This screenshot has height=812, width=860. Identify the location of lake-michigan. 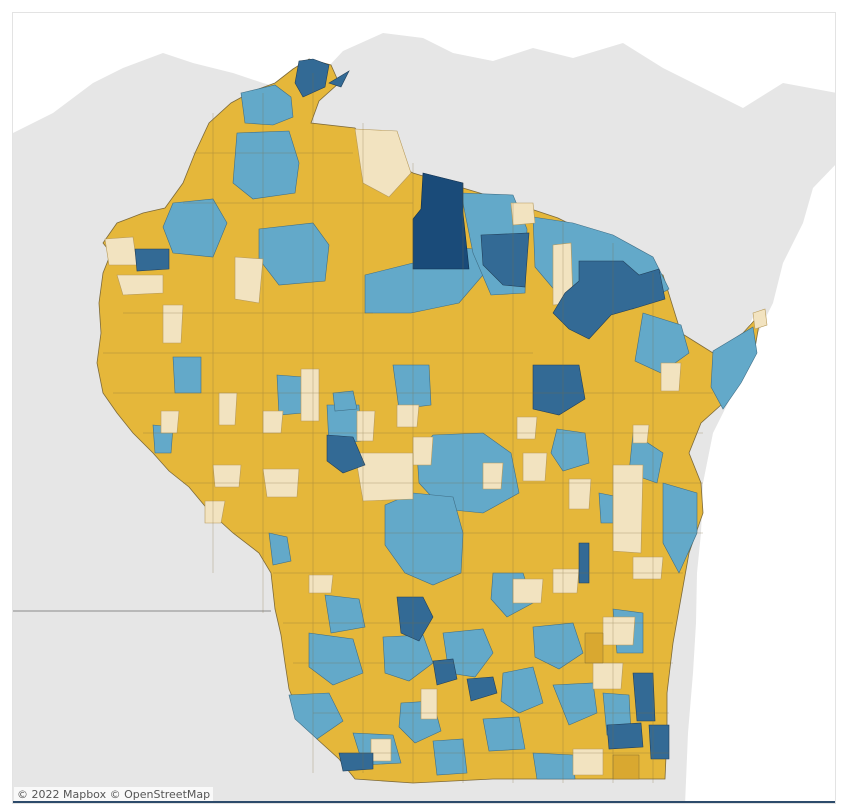
(760, 484).